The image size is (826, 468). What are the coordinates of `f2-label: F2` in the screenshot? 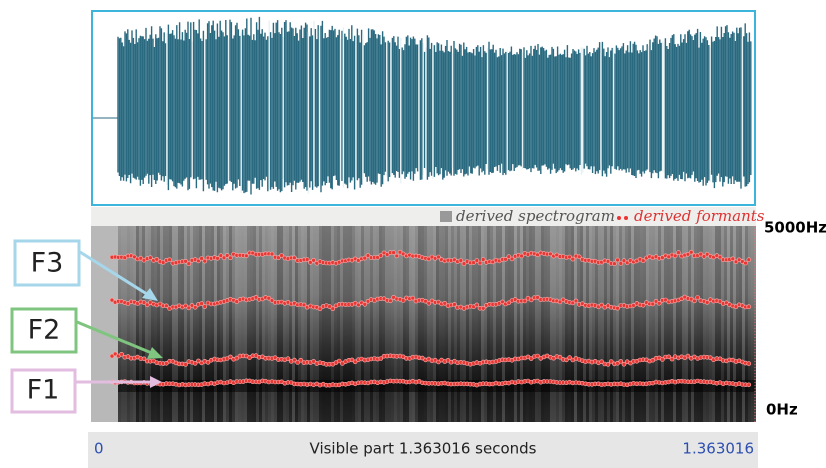 It's located at (44, 330).